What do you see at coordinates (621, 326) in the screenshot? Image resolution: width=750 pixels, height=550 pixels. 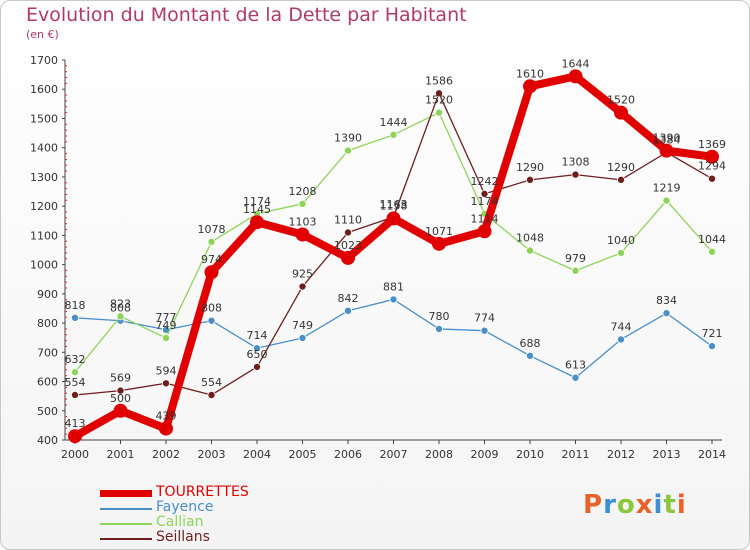 I see `data-label-fayence: 744` at bounding box center [621, 326].